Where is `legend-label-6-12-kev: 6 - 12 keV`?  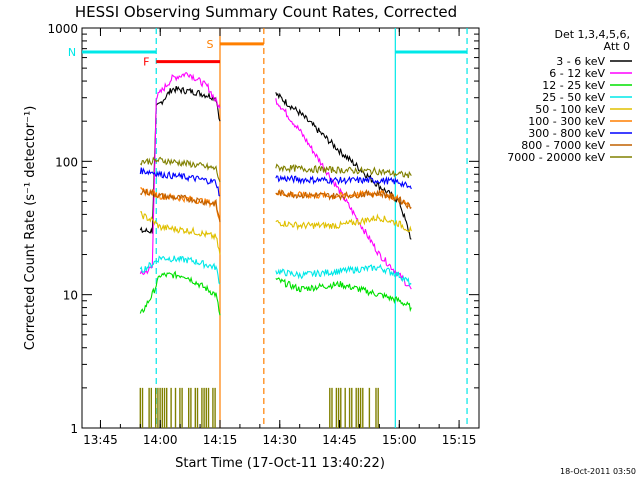 legend-label-6-12-kev: 6 - 12 keV is located at coordinates (577, 73).